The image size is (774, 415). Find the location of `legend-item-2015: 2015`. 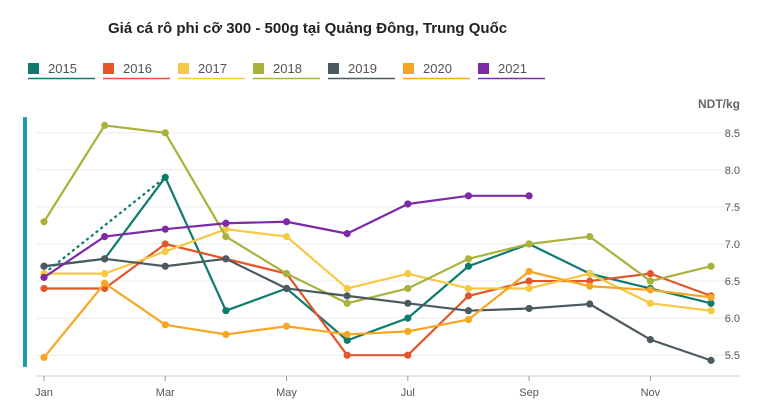

legend-item-2015: 2015 is located at coordinates (61, 70).